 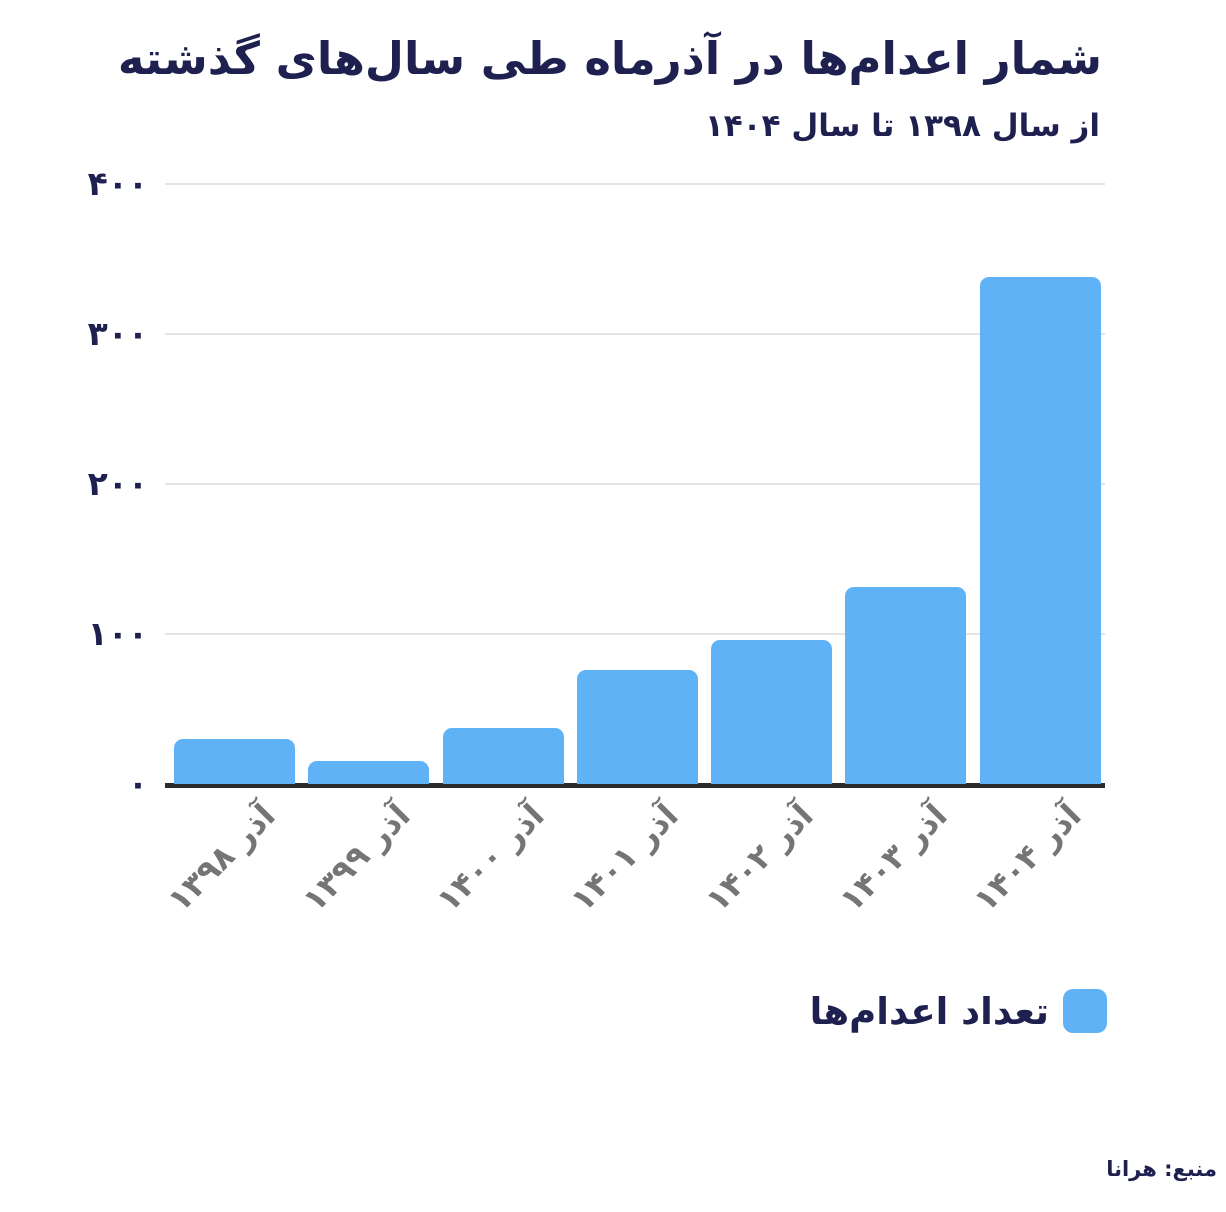 What do you see at coordinates (117, 633) in the screenshot?
I see `y-tick-label-100: ۱۰۰` at bounding box center [117, 633].